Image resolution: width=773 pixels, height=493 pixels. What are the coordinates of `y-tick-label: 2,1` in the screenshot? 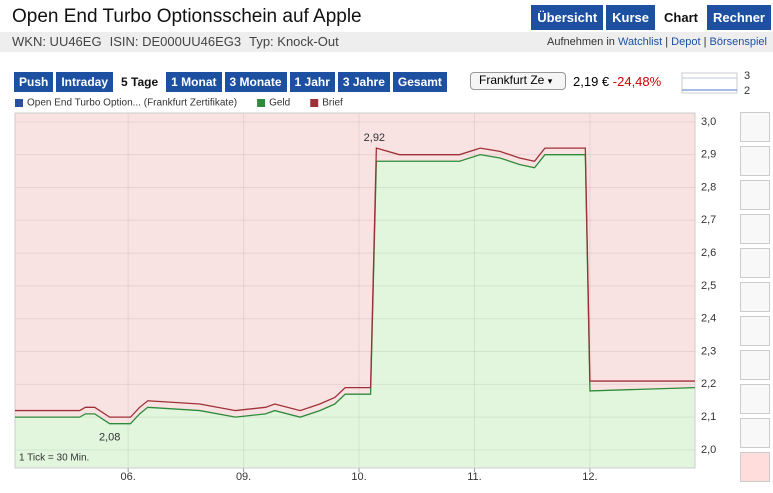 It's located at (708, 417).